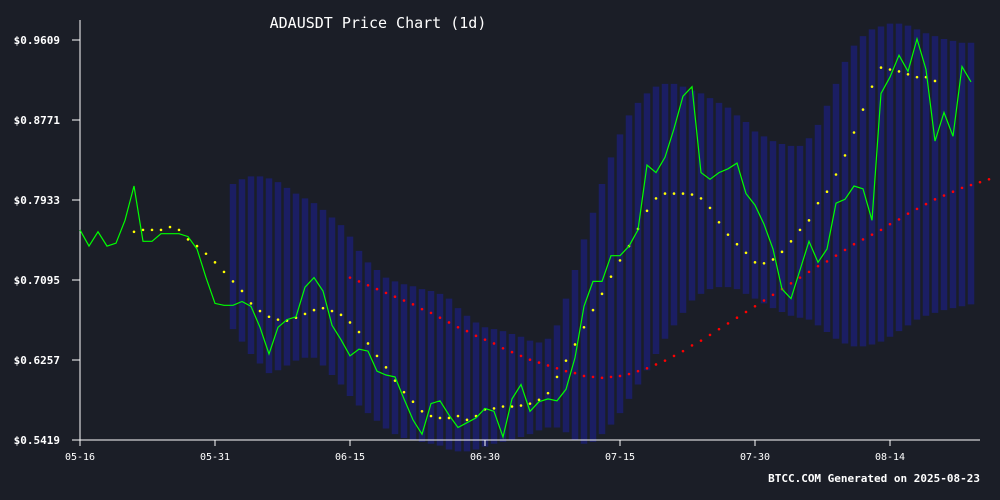  I want to click on x-tick-label: 05-31, so click(215, 457).